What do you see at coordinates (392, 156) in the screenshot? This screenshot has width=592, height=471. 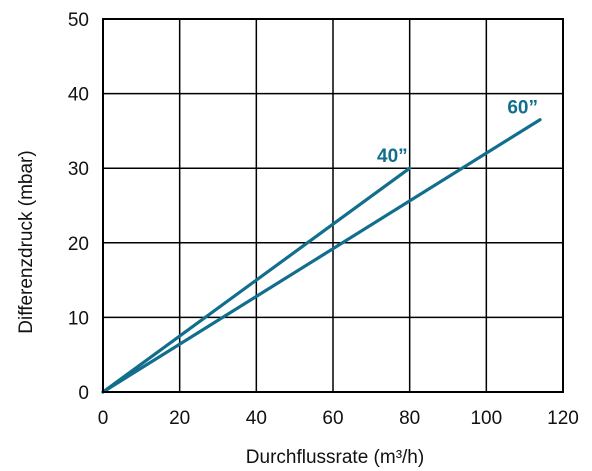 I see `series-label-0: 40”` at bounding box center [392, 156].